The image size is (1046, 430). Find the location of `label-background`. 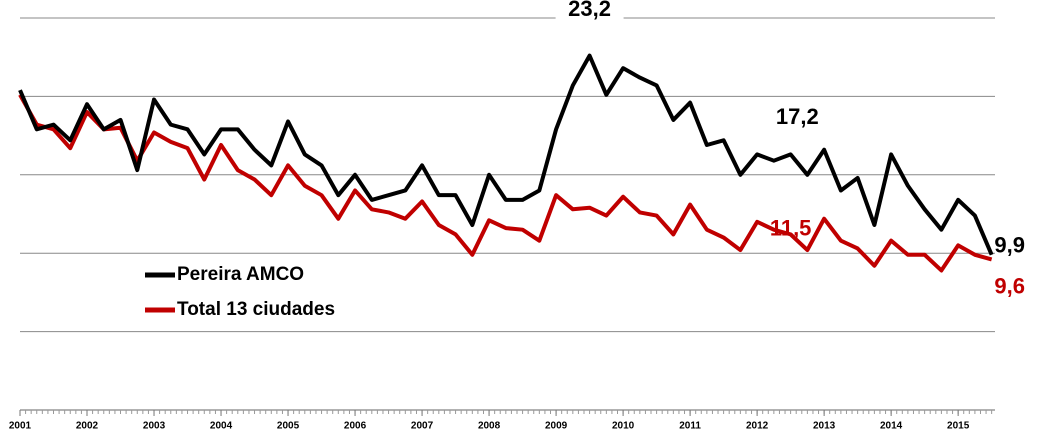

label-background is located at coordinates (589, 12).